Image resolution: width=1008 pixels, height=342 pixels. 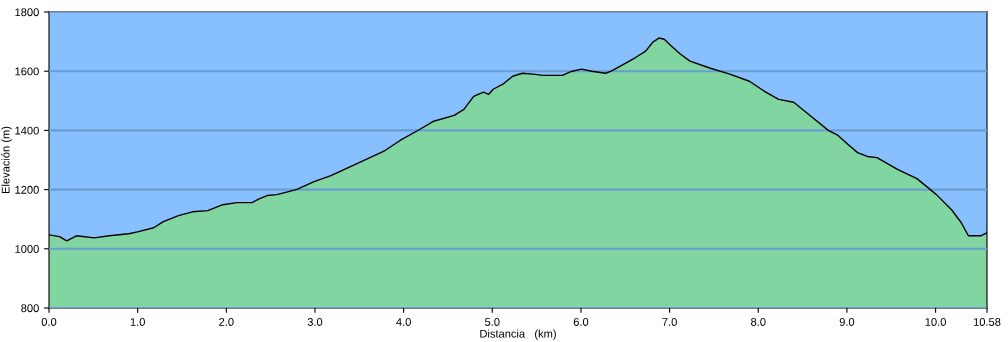 I want to click on y-tick-label: 1200, so click(x=27, y=189).